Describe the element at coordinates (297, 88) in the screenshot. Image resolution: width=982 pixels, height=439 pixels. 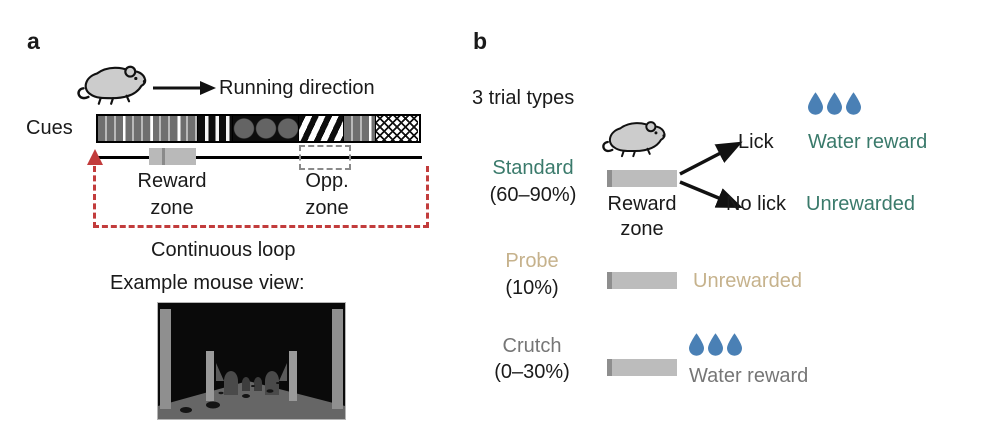
I see `running-direction-label: Running direction` at that location.